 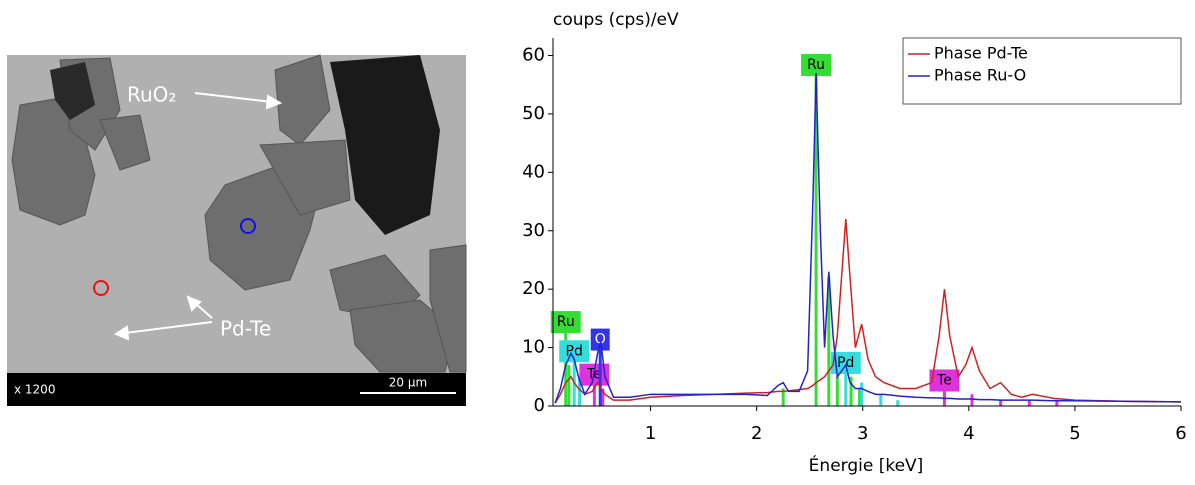 What do you see at coordinates (151, 95) in the screenshot?
I see `oxide-label: RuO₂` at bounding box center [151, 95].